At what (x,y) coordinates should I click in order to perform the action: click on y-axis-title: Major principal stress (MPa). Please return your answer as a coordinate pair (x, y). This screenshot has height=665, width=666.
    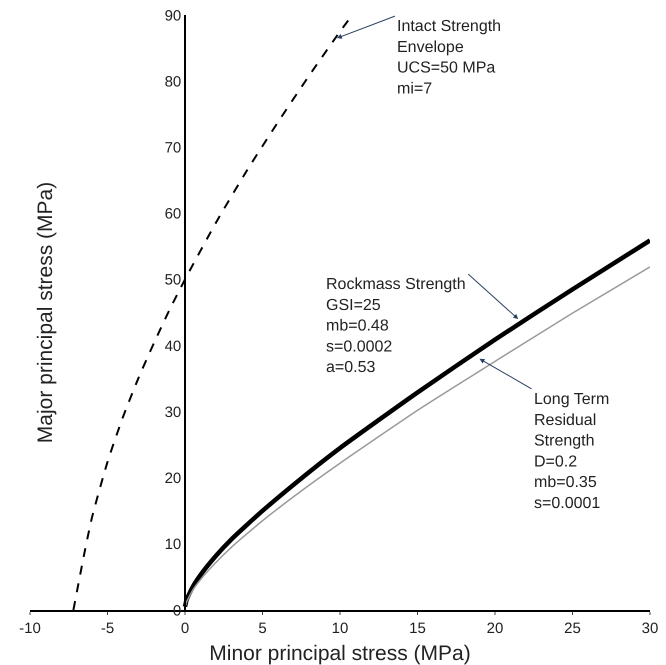
    Looking at the image, I should click on (46, 313).